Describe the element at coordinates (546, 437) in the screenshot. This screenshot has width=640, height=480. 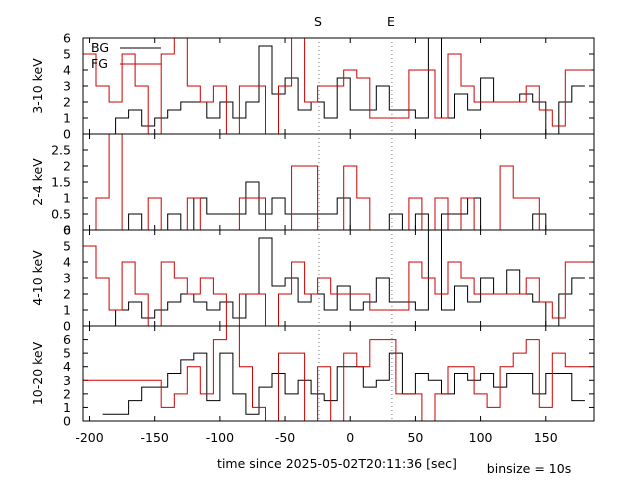
I see `x-tick-label: 150` at that location.